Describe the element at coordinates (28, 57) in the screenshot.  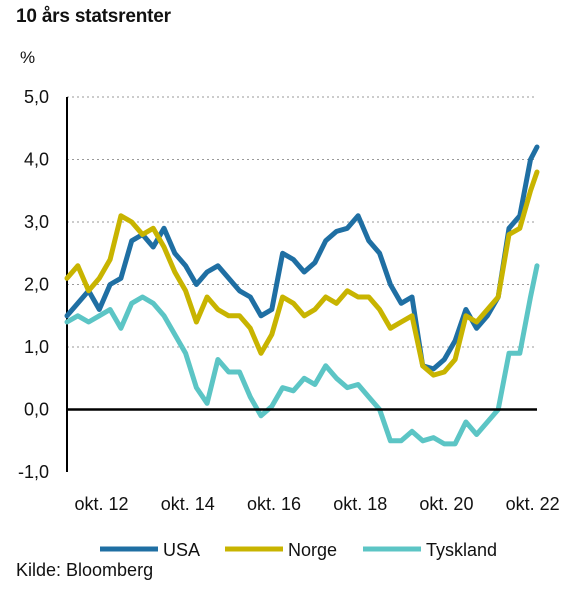
I see `y-axis-unit: %` at that location.